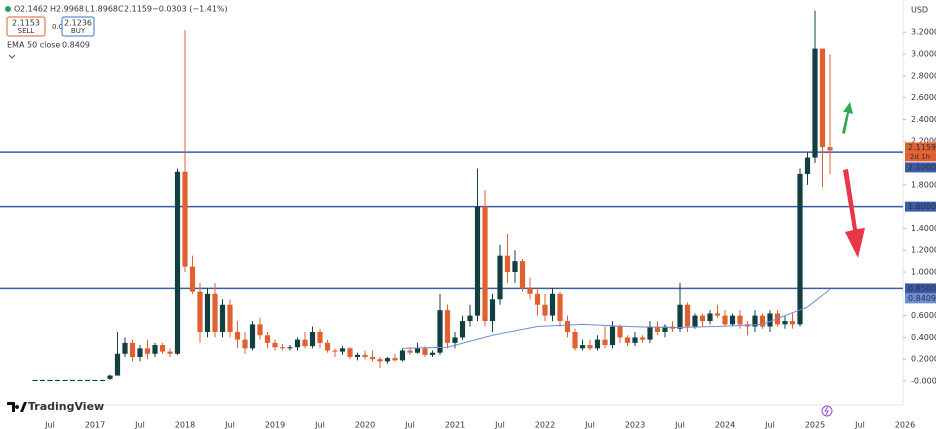 This screenshot has height=429, width=936. Describe the element at coordinates (854, 213) in the screenshot. I see `down-arrow` at that location.